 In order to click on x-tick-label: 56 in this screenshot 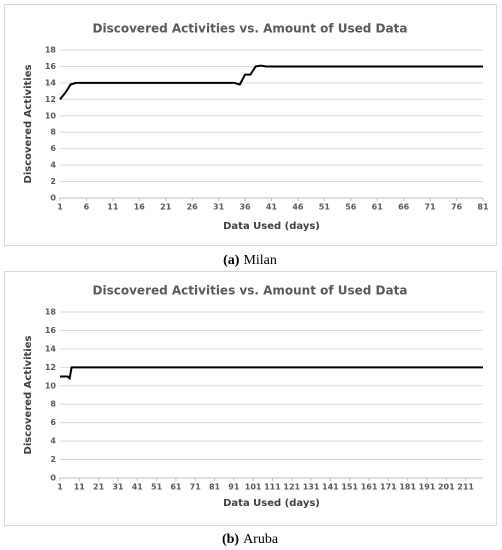, I will do `click(351, 207)`.